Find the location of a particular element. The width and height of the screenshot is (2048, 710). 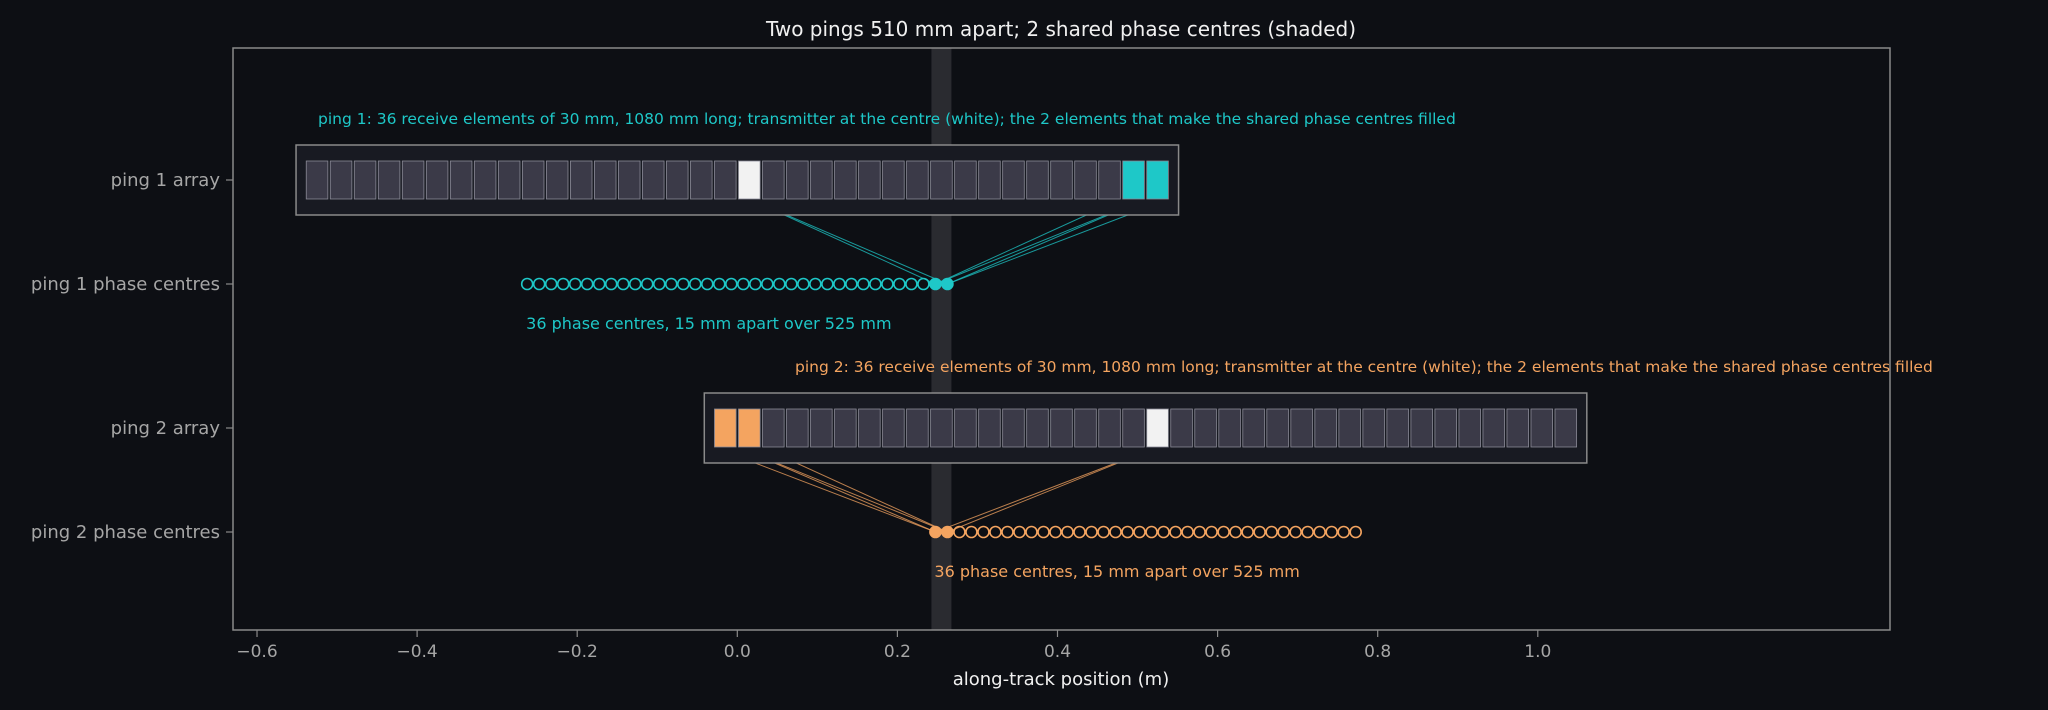

x-tick-label: 0.6 is located at coordinates (1217, 652).